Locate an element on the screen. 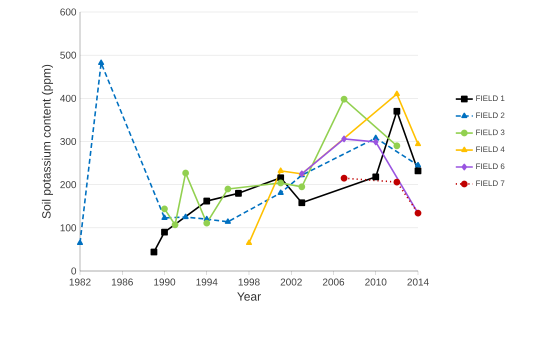 Image resolution: width=542 pixels, height=340 pixels. y-tick-label: 100 is located at coordinates (68, 228).